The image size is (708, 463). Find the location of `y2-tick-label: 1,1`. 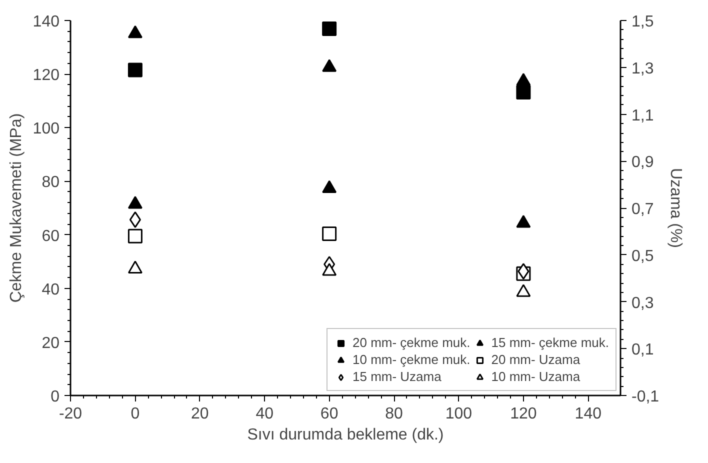

y2-tick-label: 1,1 is located at coordinates (643, 115).